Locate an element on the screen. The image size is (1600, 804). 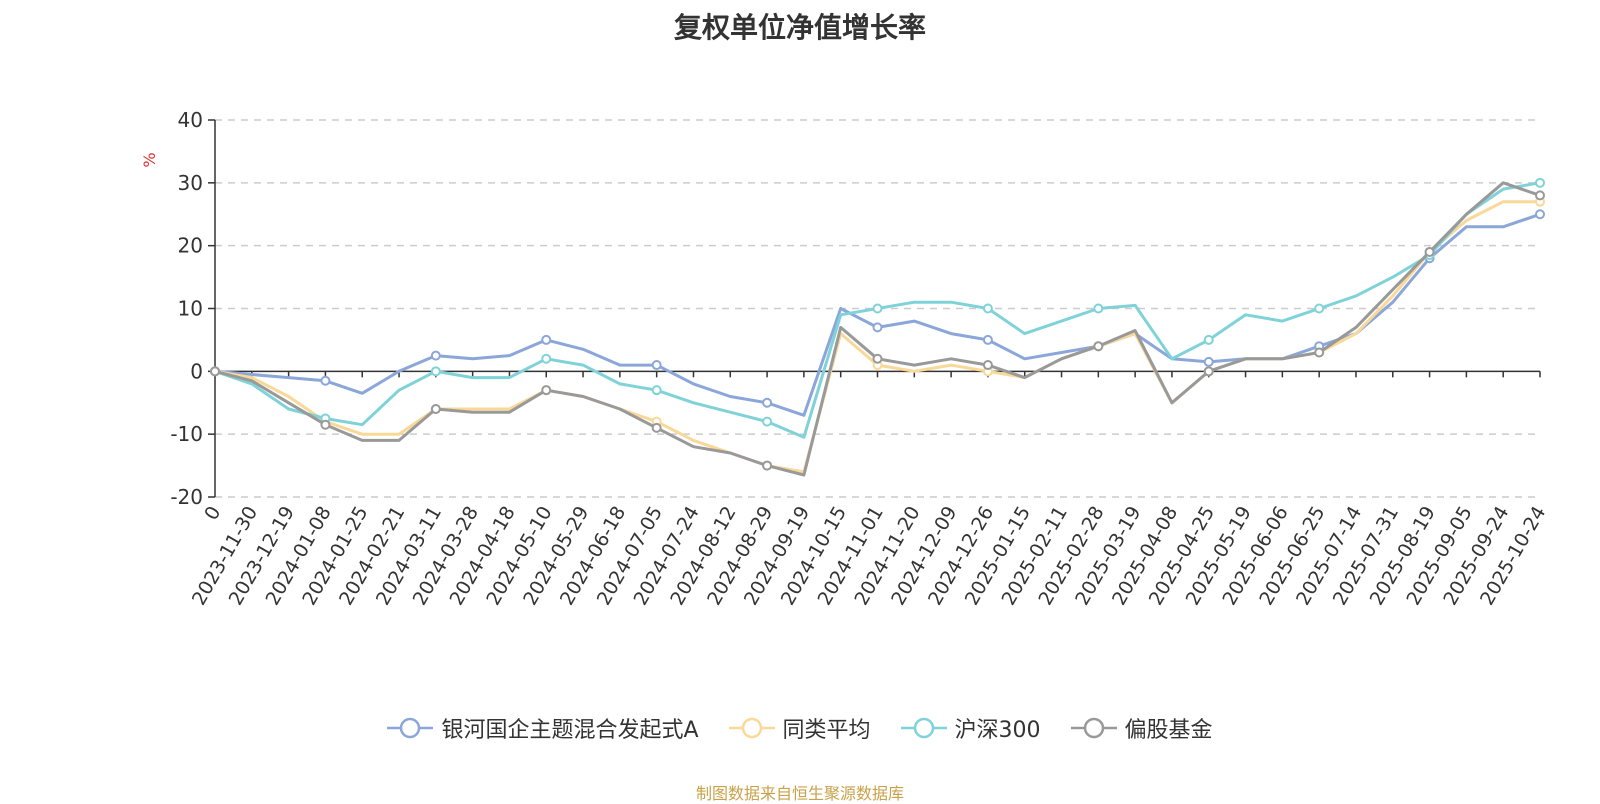
y-tick-label: 0 is located at coordinates (196, 371).